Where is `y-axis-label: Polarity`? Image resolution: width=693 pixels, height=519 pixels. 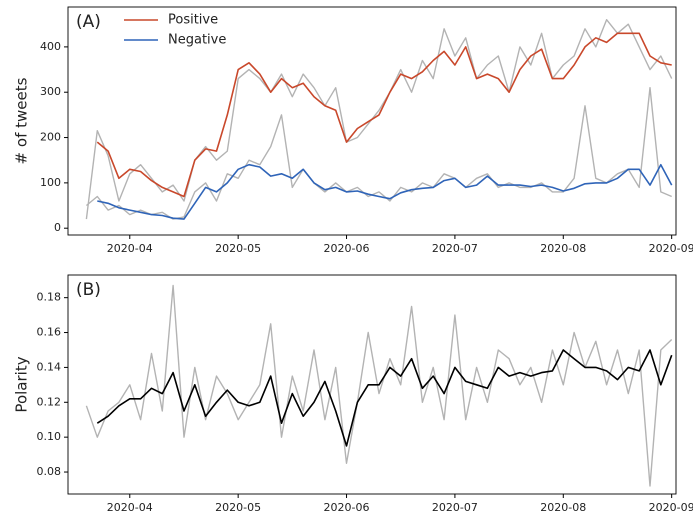 y-axis-label: Polarity is located at coordinates (22, 384).